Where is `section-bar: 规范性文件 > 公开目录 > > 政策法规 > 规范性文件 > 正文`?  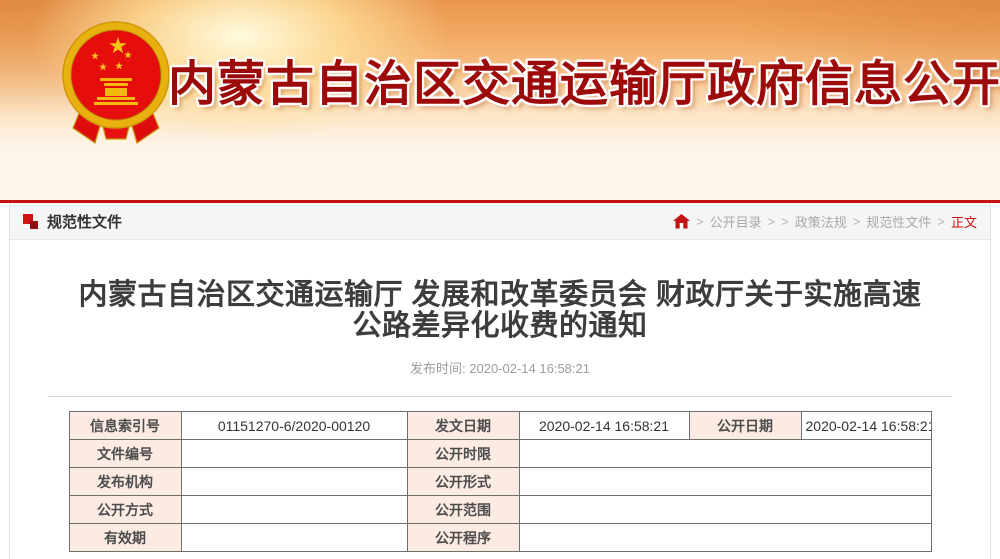
section-bar: 规范性文件 > 公开目录 > > 政策法规 > 规范性文件 > 正文 is located at coordinates (500, 221).